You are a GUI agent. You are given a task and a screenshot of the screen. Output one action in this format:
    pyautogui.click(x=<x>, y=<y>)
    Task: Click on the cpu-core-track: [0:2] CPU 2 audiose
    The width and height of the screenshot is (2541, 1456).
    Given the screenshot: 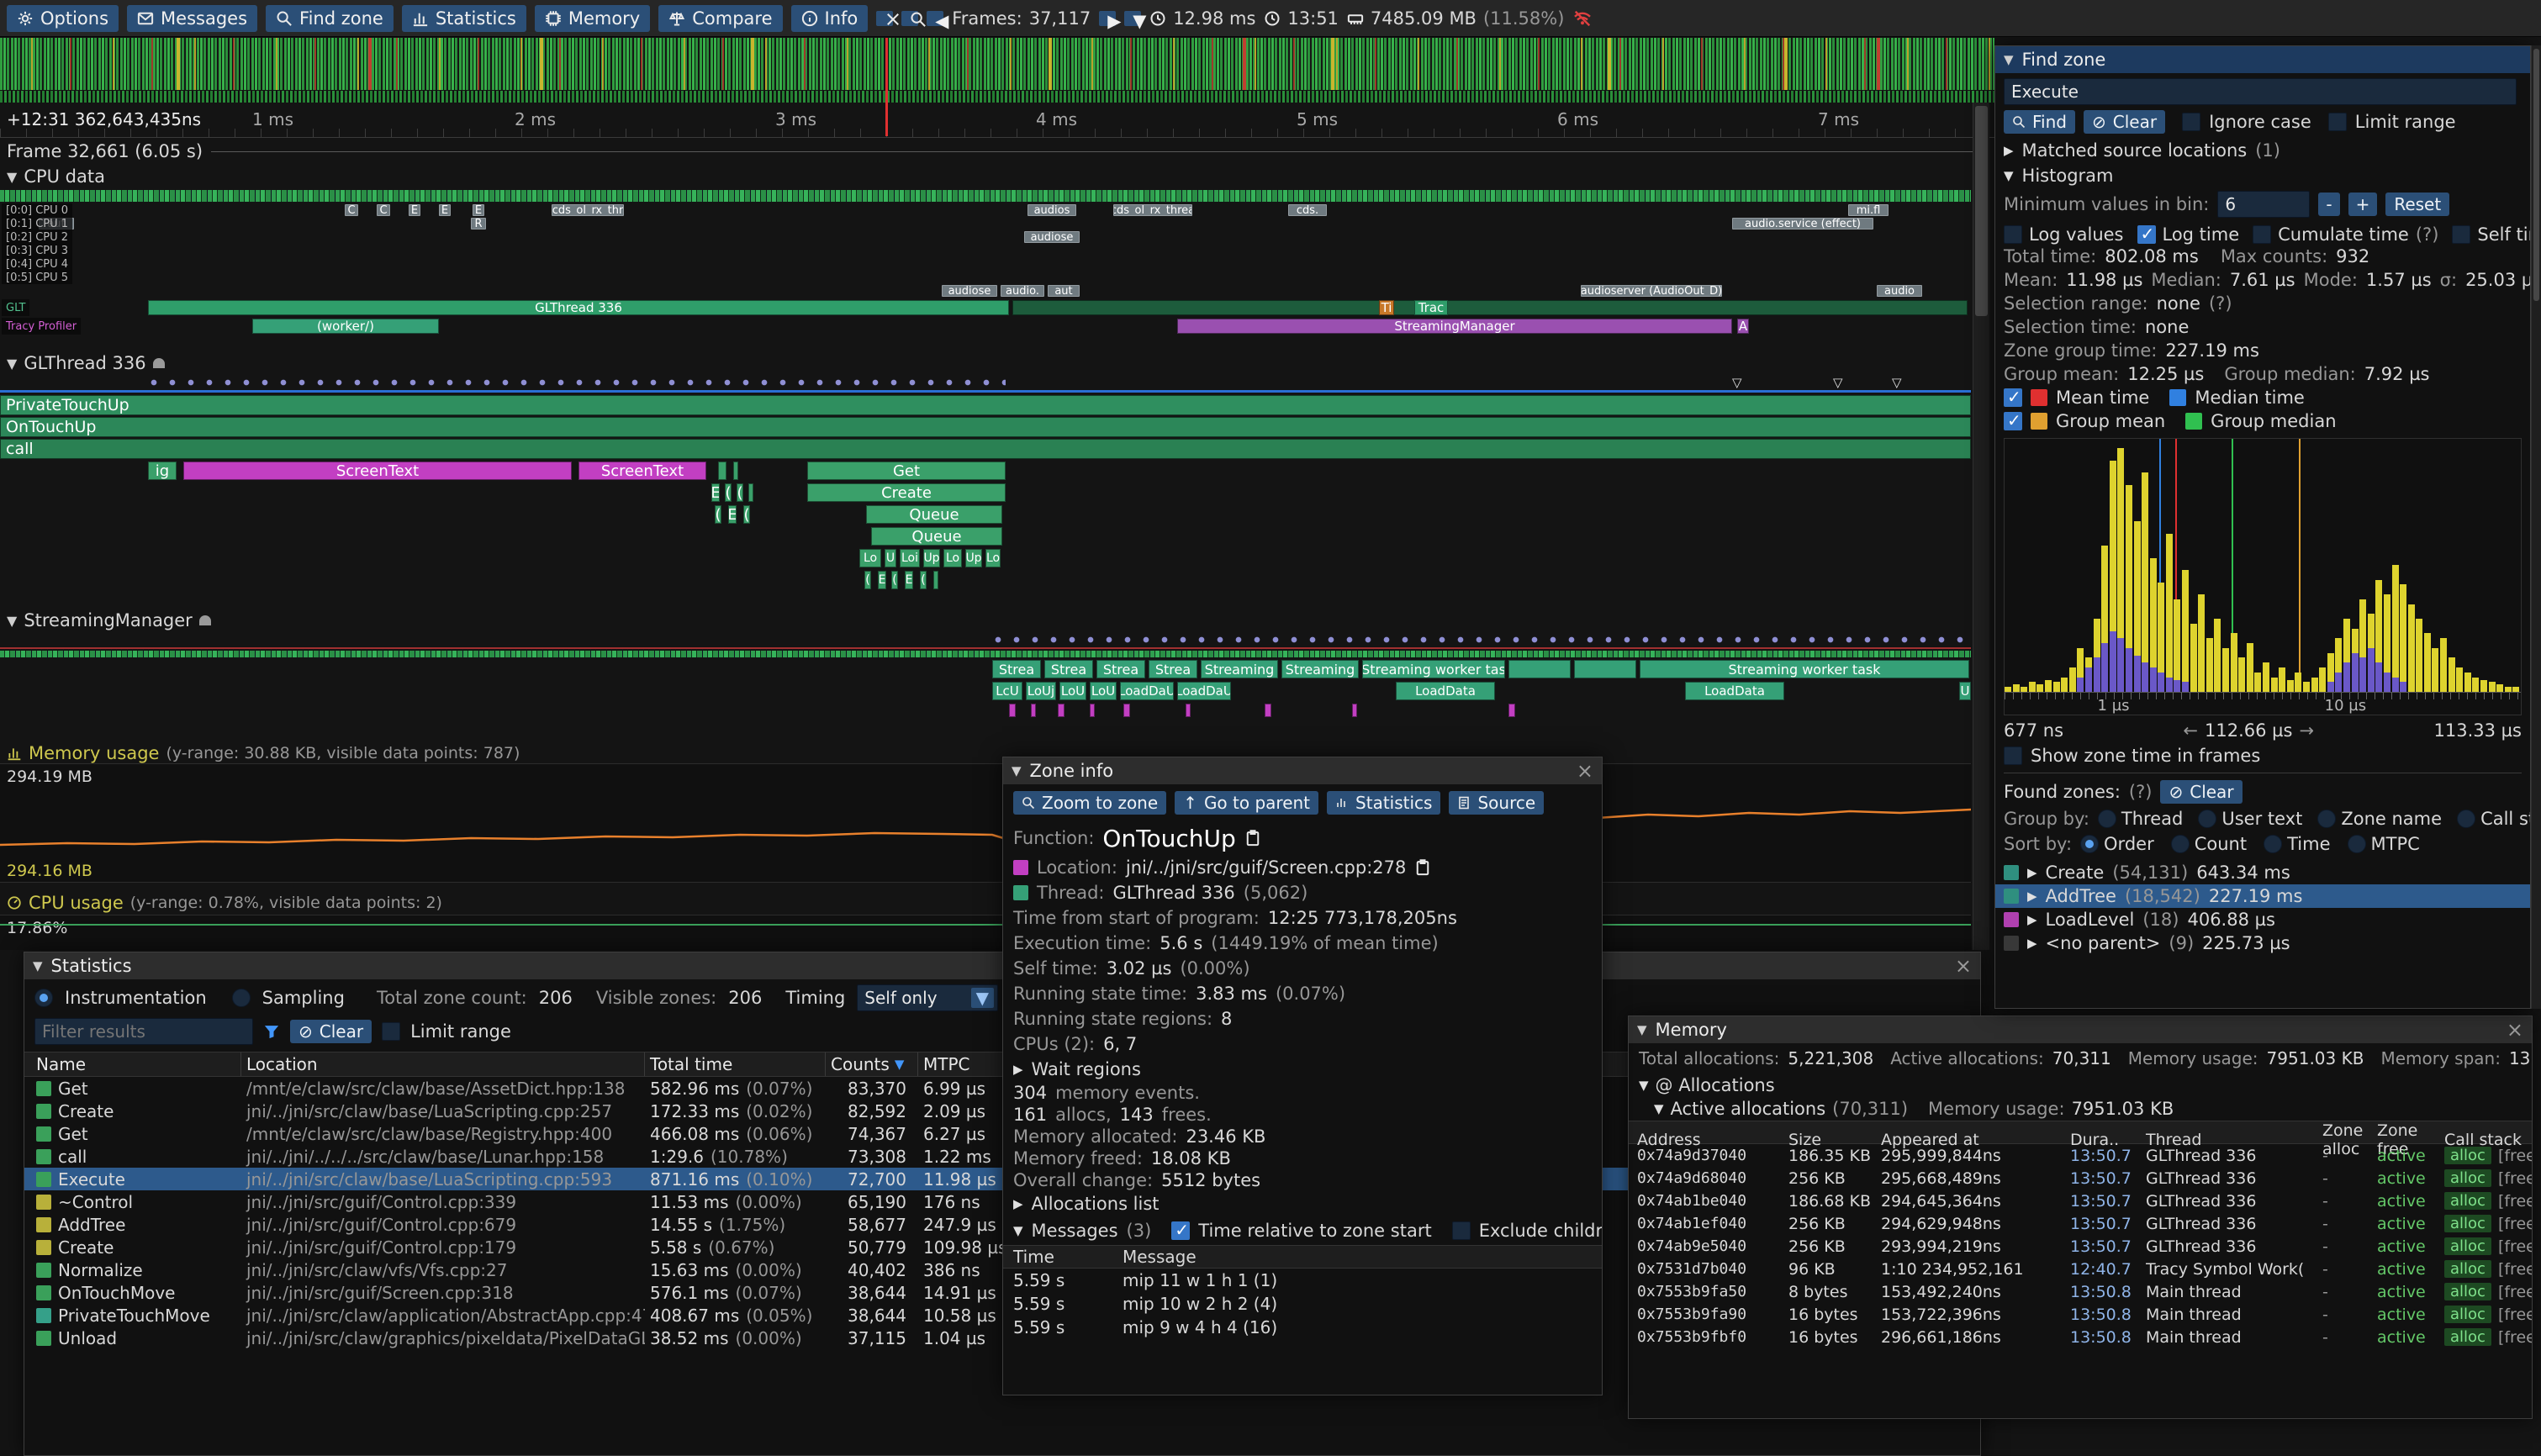 What is the action you would take?
    pyautogui.click(x=985, y=237)
    